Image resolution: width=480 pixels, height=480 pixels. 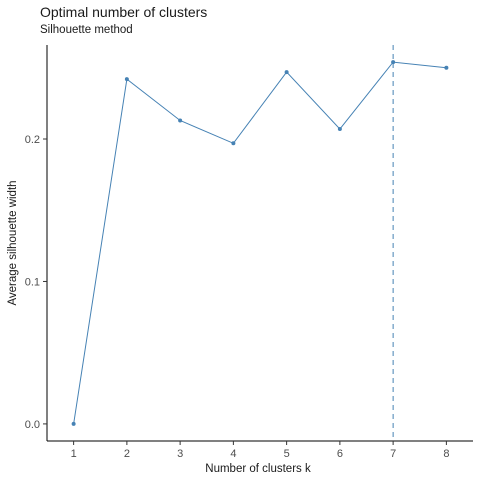 I want to click on y-tick-label: 0.2, so click(x=32, y=140).